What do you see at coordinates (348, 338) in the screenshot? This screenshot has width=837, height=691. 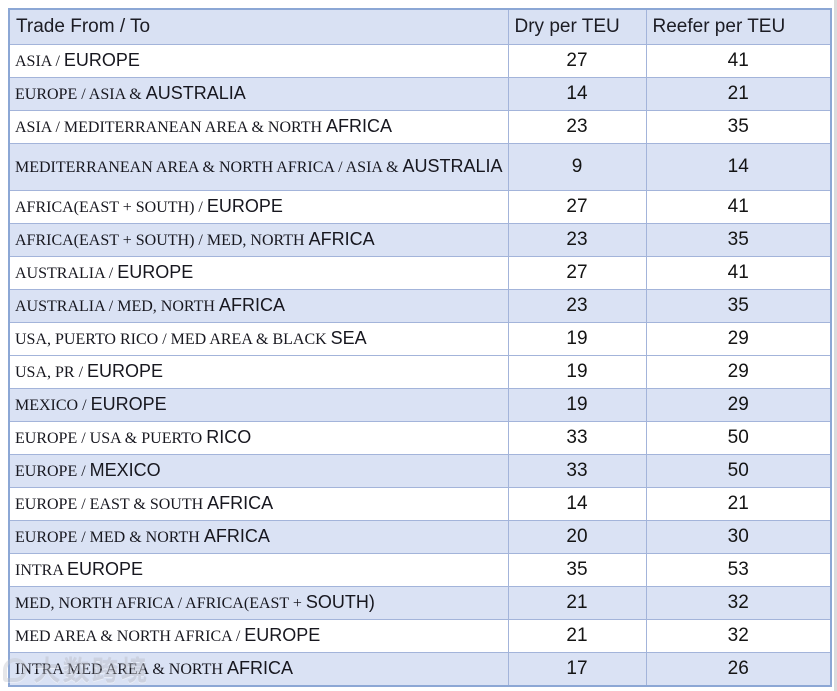 I see `trade-route-last-word: SEA` at bounding box center [348, 338].